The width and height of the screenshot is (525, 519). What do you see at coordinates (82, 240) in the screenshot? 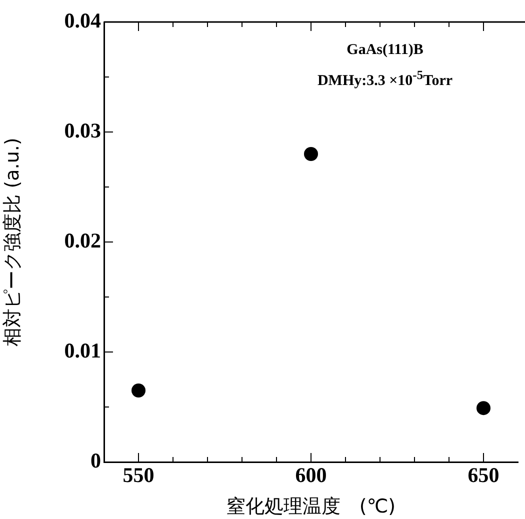
I see `y-tick-label: 0.02` at bounding box center [82, 240].